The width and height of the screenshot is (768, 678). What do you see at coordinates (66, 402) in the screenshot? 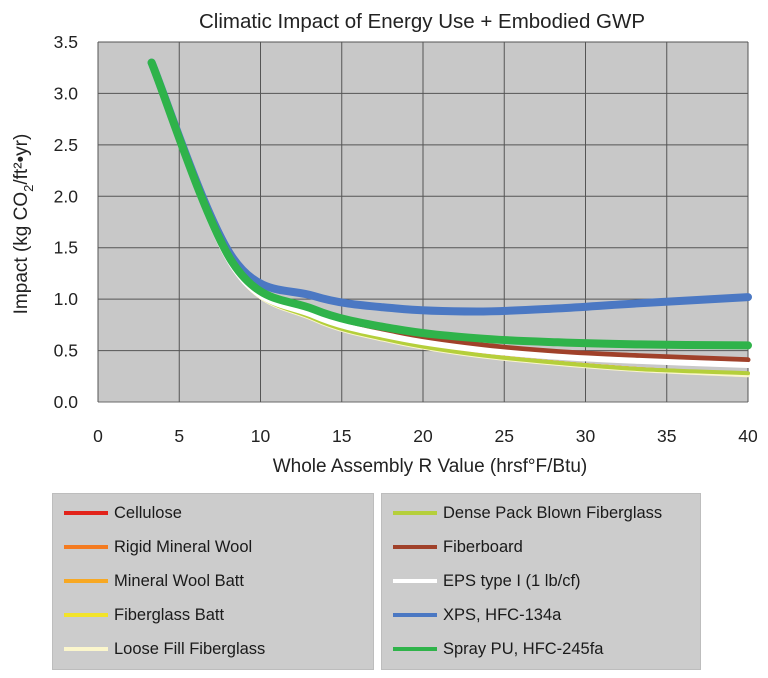
I see `y-tick-label: 0.0` at bounding box center [66, 402].